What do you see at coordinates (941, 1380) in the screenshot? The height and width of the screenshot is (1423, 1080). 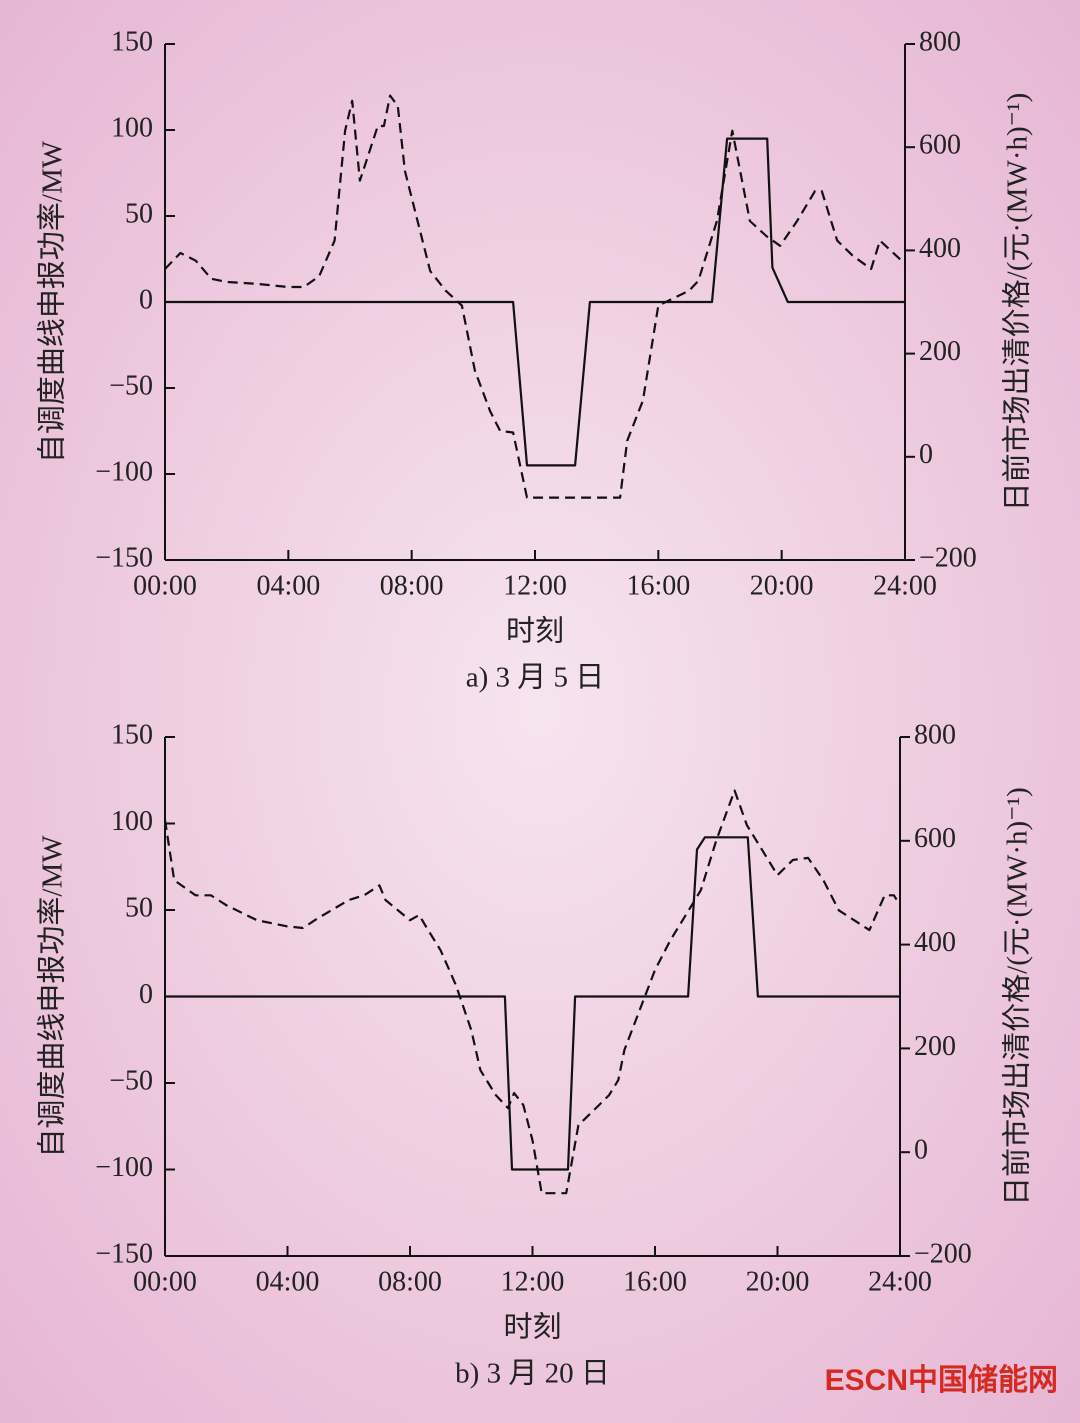 I see `watermark: ESCN中国储能网` at bounding box center [941, 1380].